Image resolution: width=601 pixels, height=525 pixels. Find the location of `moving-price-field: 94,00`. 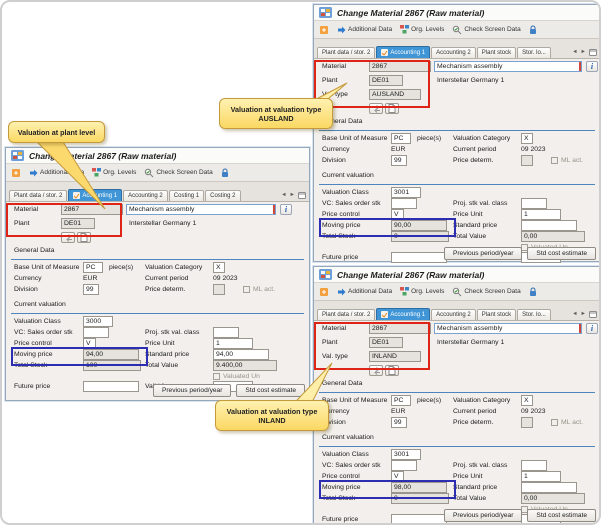

moving-price-field: 94,00 is located at coordinates (111, 354).